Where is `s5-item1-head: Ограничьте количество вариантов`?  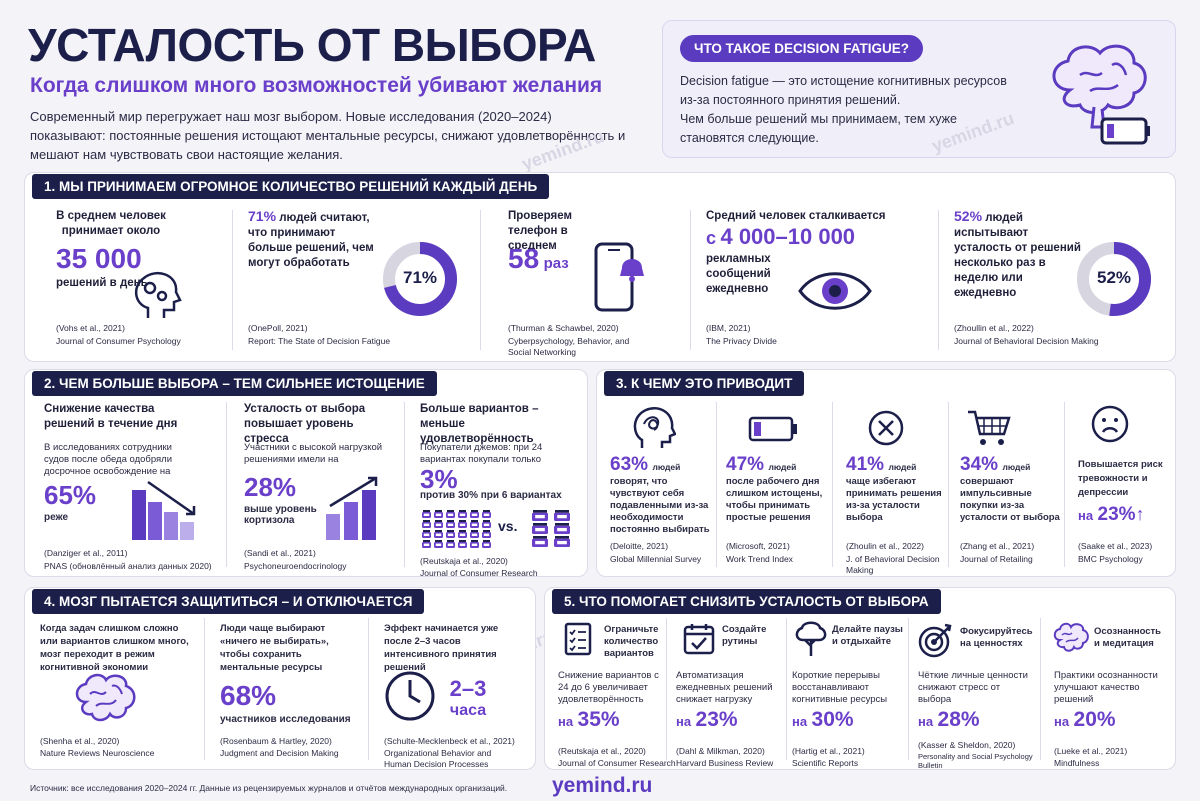
s5-item1-head: Ограничьте количество вариантов is located at coordinates (631, 641).